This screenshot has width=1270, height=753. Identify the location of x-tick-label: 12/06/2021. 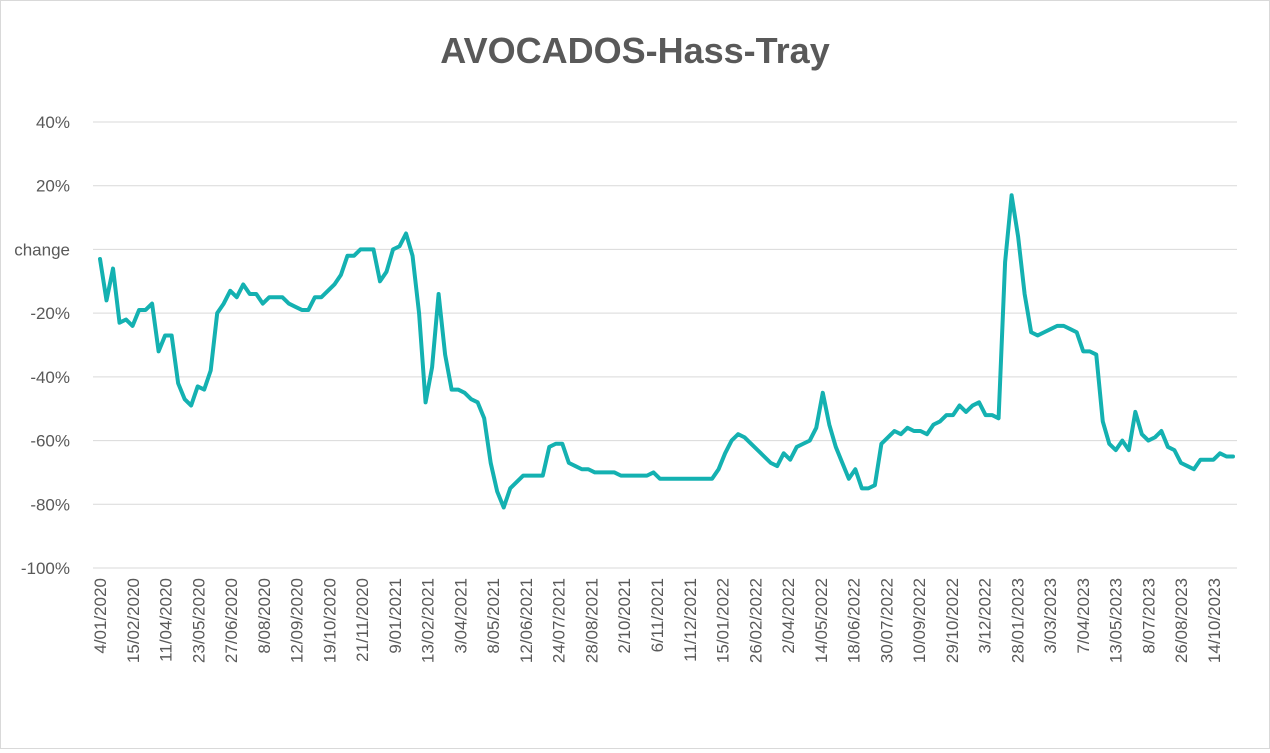
(526, 620).